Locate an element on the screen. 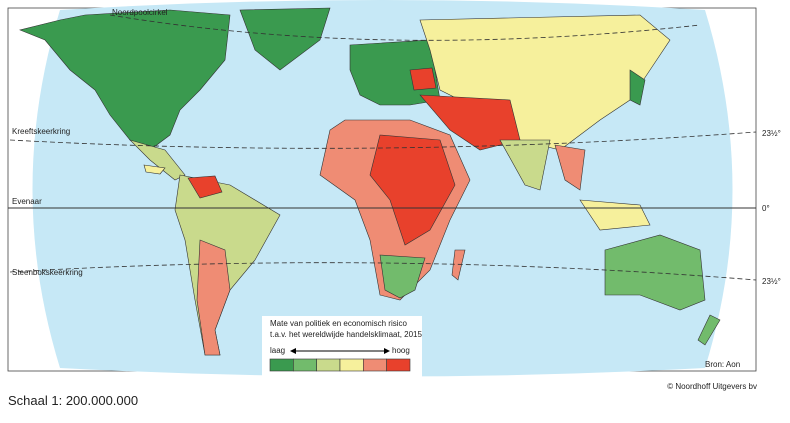 Image resolution: width=790 pixels, height=423 pixels. legend-title: Mate van politiek en economisch risico is located at coordinates (339, 323).